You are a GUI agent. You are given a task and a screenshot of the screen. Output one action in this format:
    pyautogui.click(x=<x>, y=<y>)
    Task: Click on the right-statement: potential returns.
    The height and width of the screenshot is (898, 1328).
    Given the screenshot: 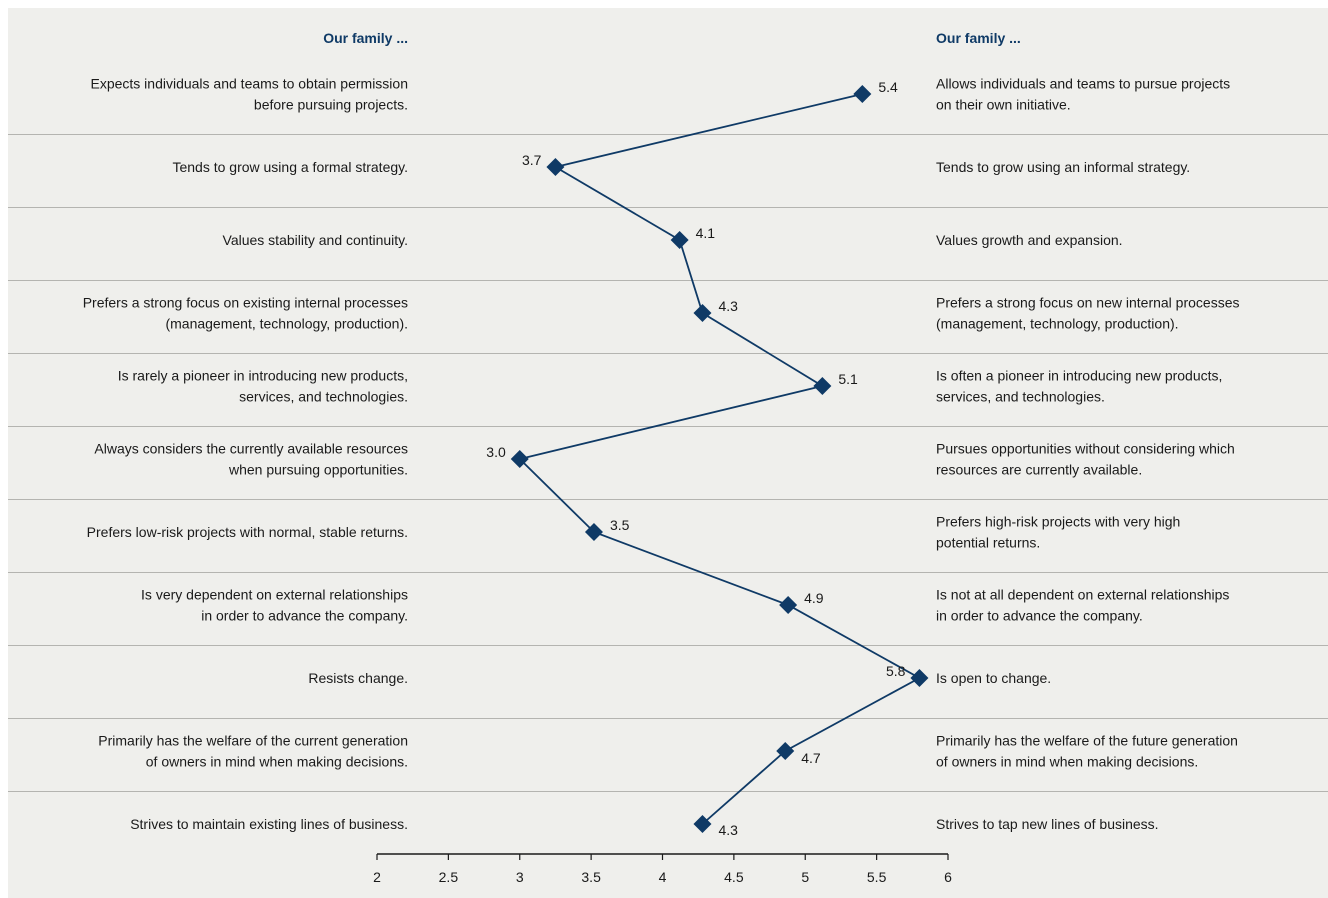 What is the action you would take?
    pyautogui.click(x=988, y=543)
    